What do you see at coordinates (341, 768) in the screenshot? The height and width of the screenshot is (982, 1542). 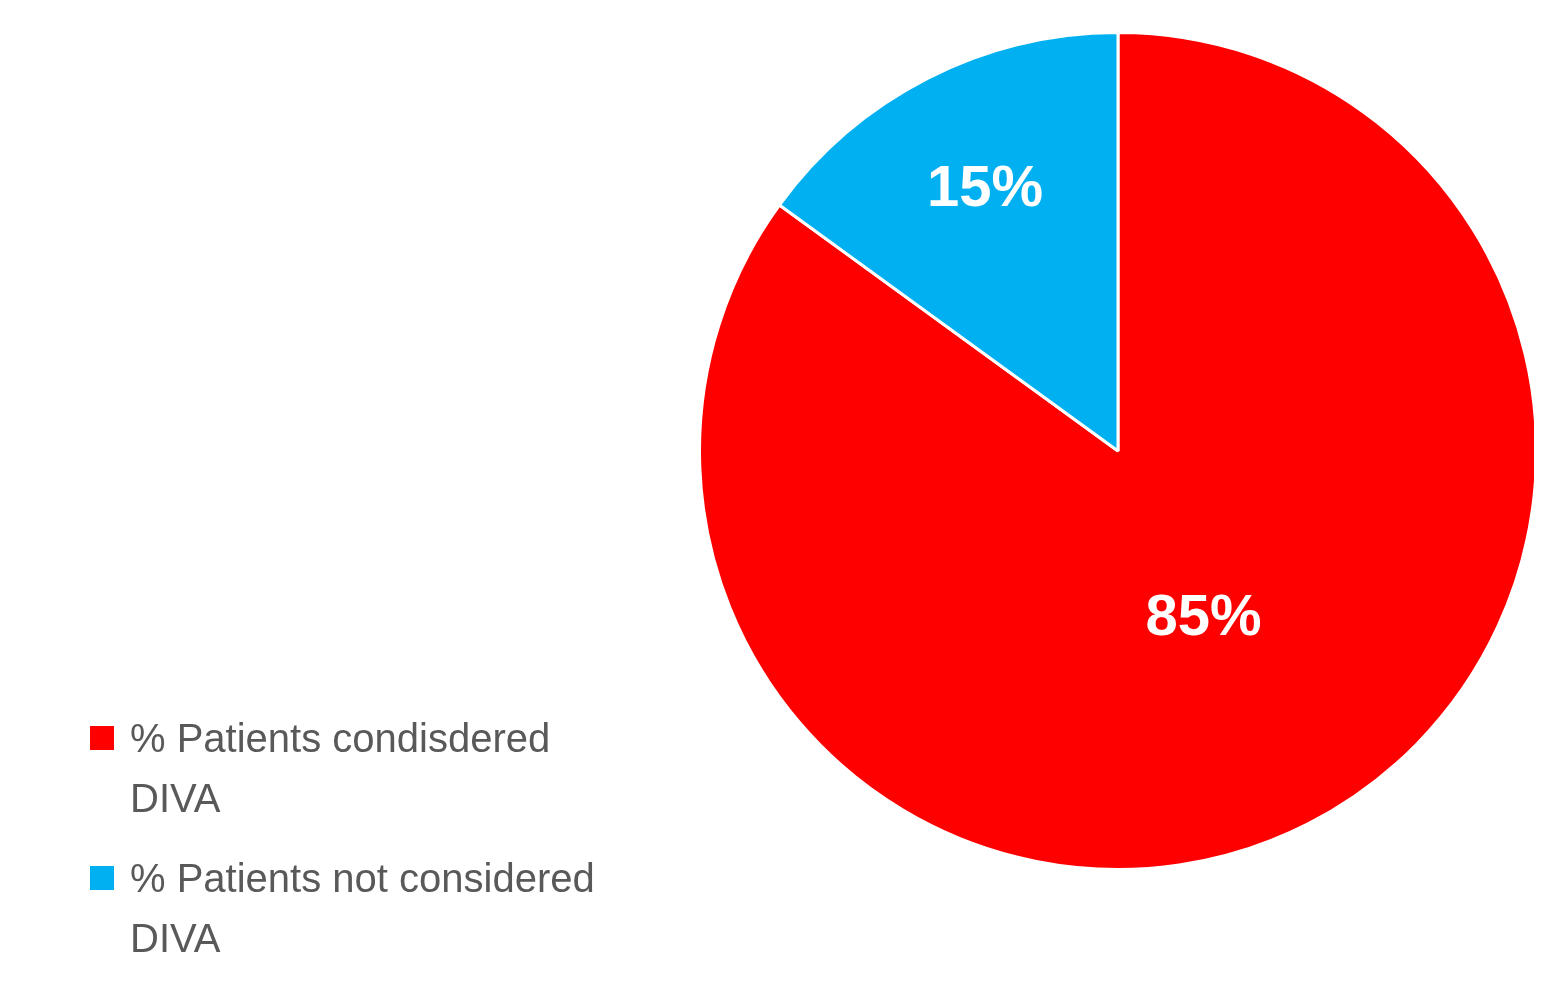 I see `legend-label: % Patients condisdered DIVA` at bounding box center [341, 768].